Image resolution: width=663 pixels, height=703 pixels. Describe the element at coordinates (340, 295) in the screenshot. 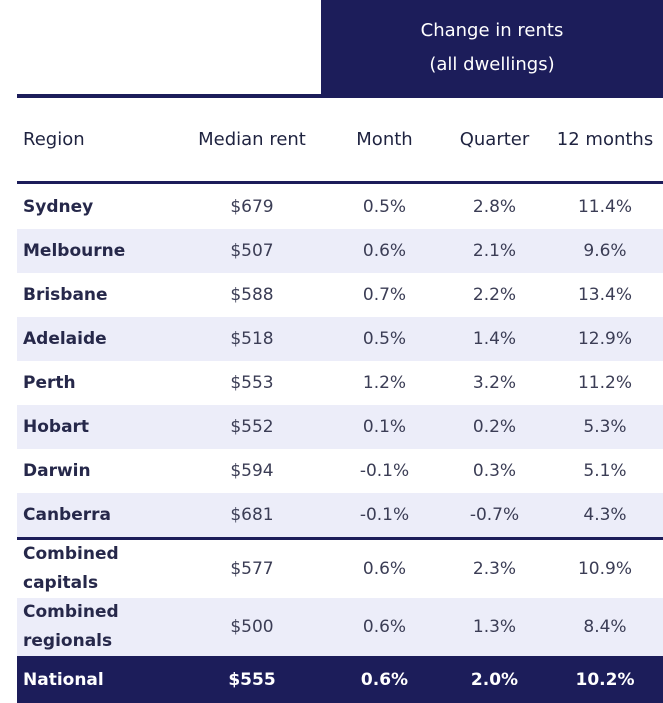

I see `table-row: Brisbane $588 0.7% 2.2% 13.4%` at that location.